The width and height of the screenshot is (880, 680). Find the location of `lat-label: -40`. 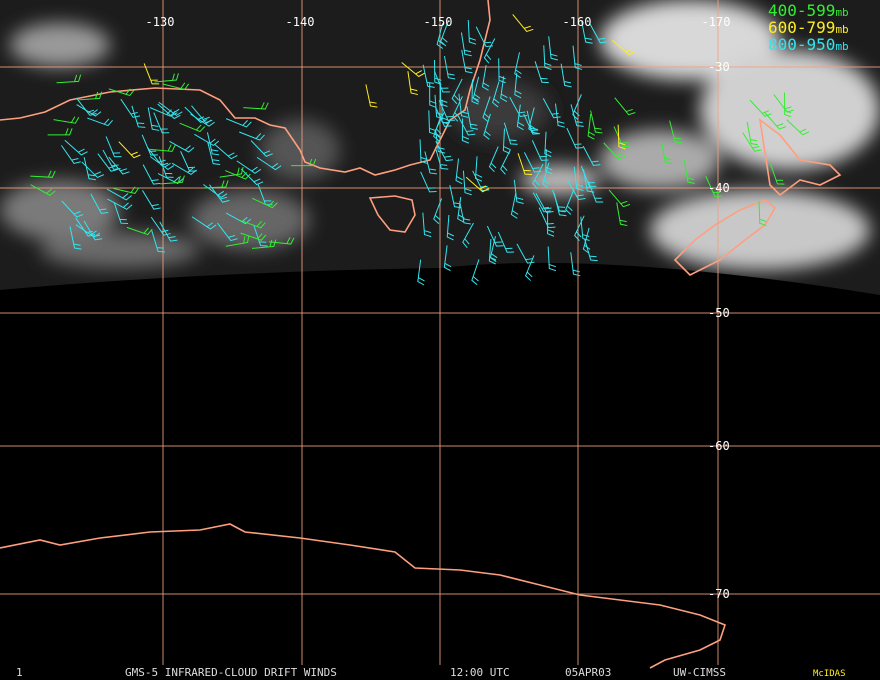

lat-label: -40 is located at coordinates (719, 188).